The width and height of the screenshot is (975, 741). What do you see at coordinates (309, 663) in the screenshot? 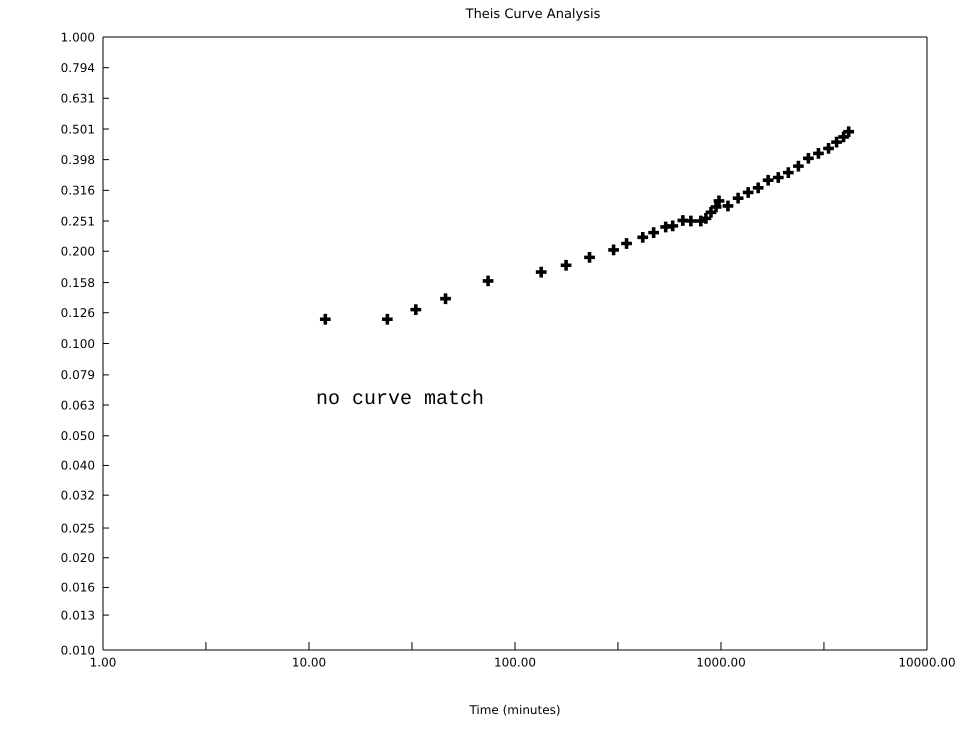
I see `x-tick-label: 10.00` at bounding box center [309, 663].